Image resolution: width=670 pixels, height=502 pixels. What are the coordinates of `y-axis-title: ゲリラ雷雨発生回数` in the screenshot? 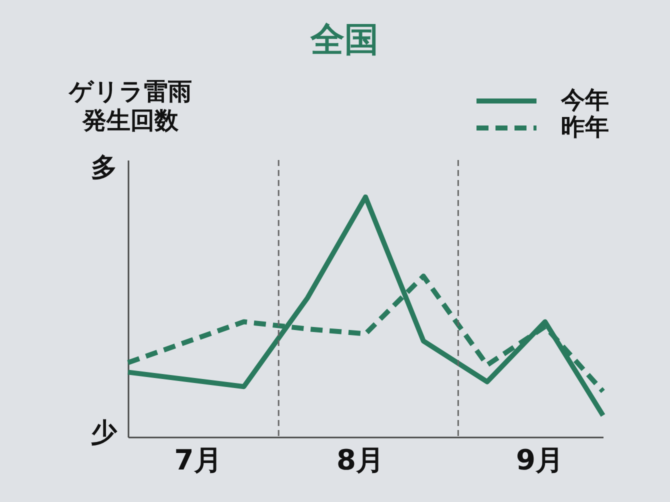 It's located at (130, 106).